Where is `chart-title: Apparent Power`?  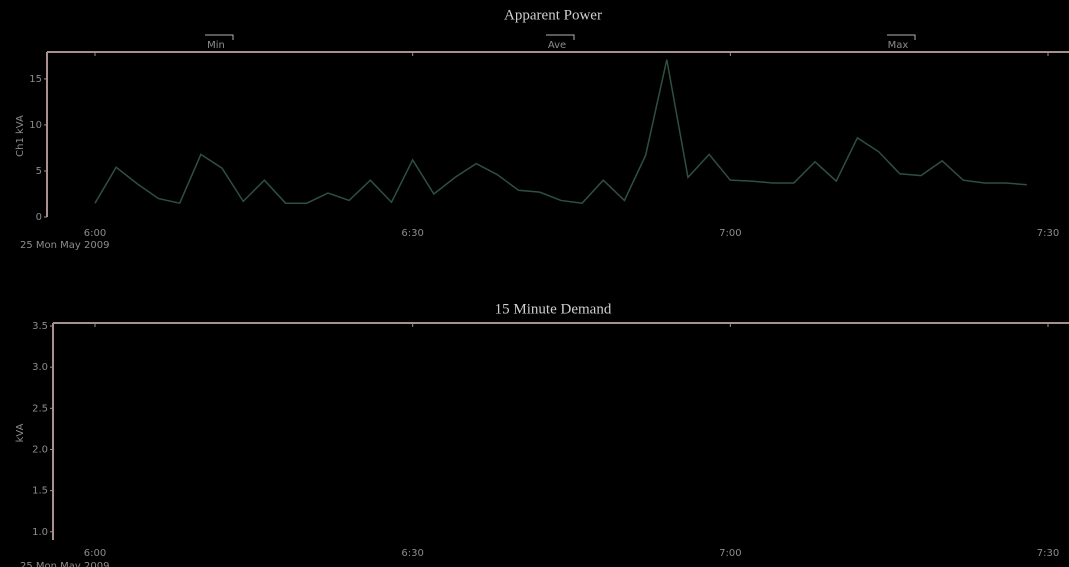 chart-title: Apparent Power is located at coordinates (553, 15).